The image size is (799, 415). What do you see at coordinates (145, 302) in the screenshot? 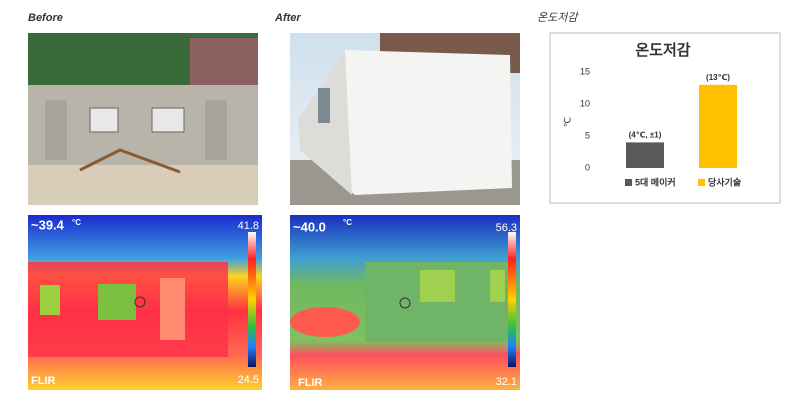
I see `thermal-before` at bounding box center [145, 302].